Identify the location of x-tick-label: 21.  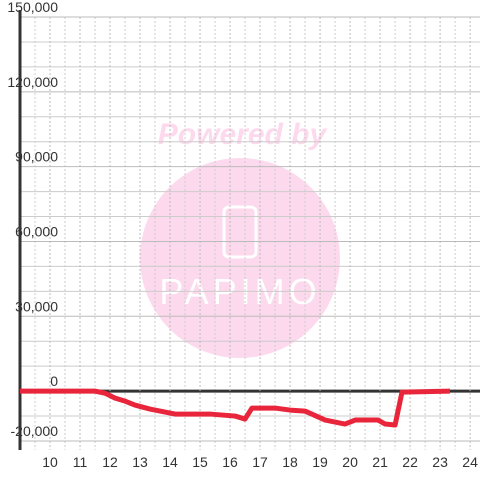
(380, 462).